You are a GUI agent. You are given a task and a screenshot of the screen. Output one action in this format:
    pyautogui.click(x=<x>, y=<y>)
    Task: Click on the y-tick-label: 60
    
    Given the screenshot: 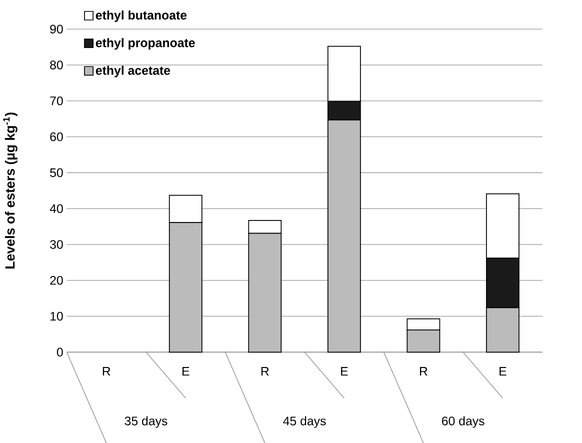 What is the action you would take?
    pyautogui.click(x=56, y=136)
    